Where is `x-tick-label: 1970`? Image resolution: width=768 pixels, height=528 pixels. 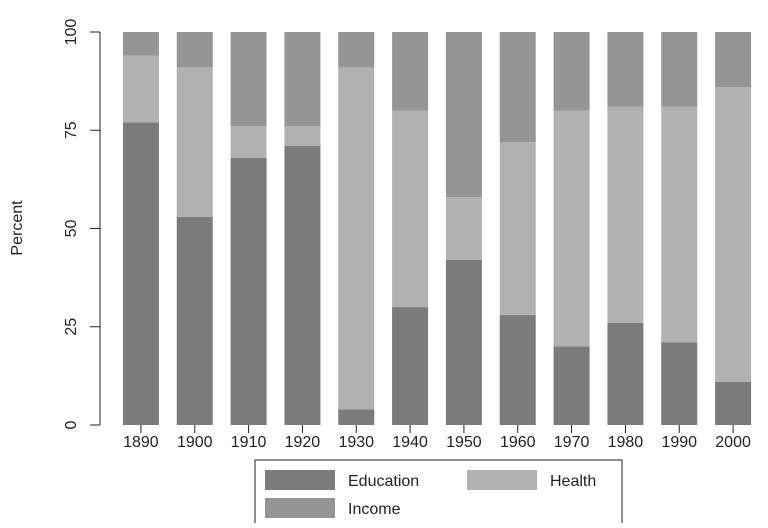
x-tick-label: 1970 is located at coordinates (572, 442).